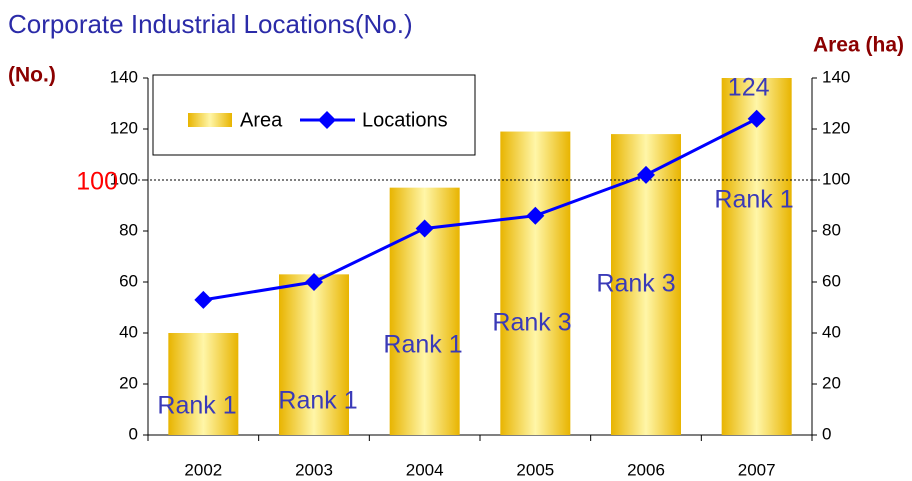 The width and height of the screenshot is (912, 481). I want to click on y2-tick-label: 80, so click(831, 229).